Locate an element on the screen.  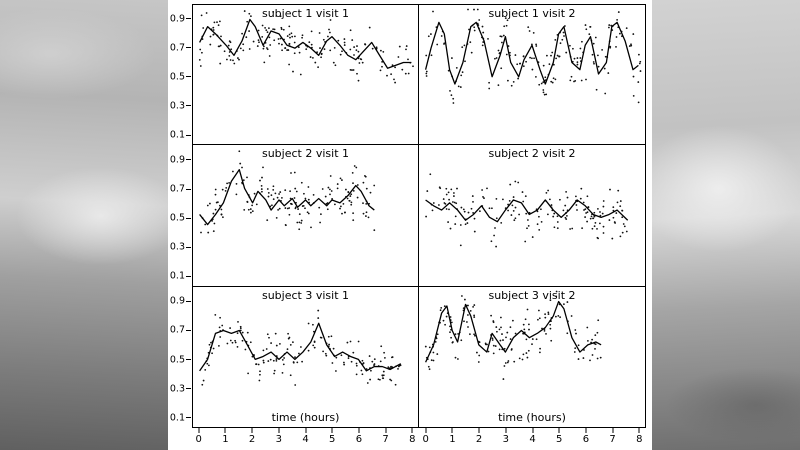
panel-subject-2-visit-1: subject 2 visit 1 is located at coordinates (305, 215).